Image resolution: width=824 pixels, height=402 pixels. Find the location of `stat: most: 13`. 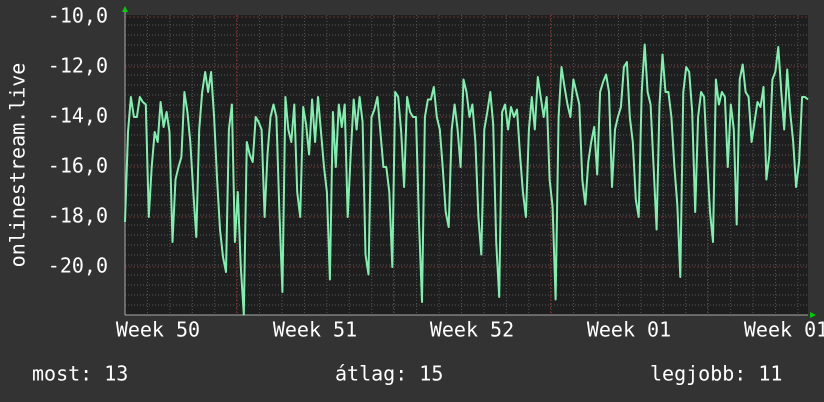

stat: most: 13 is located at coordinates (80, 374).